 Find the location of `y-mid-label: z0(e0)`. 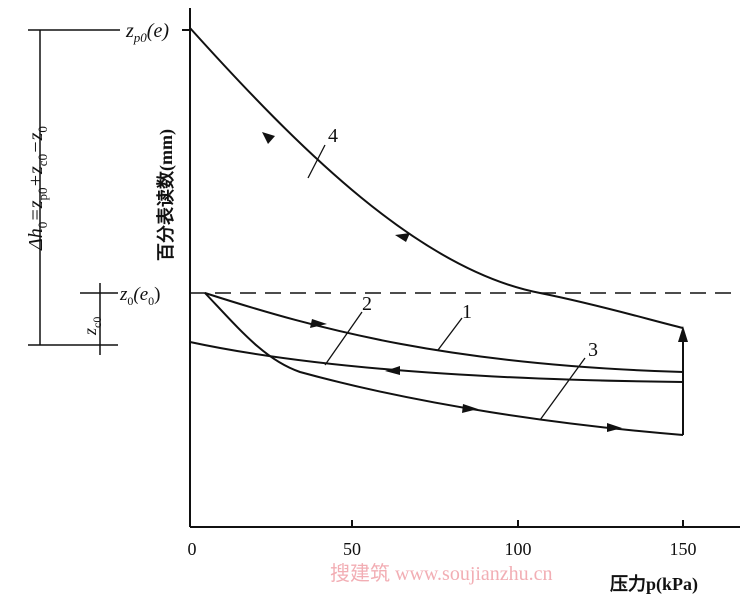

y-mid-label: z0(e0) is located at coordinates (140, 296).